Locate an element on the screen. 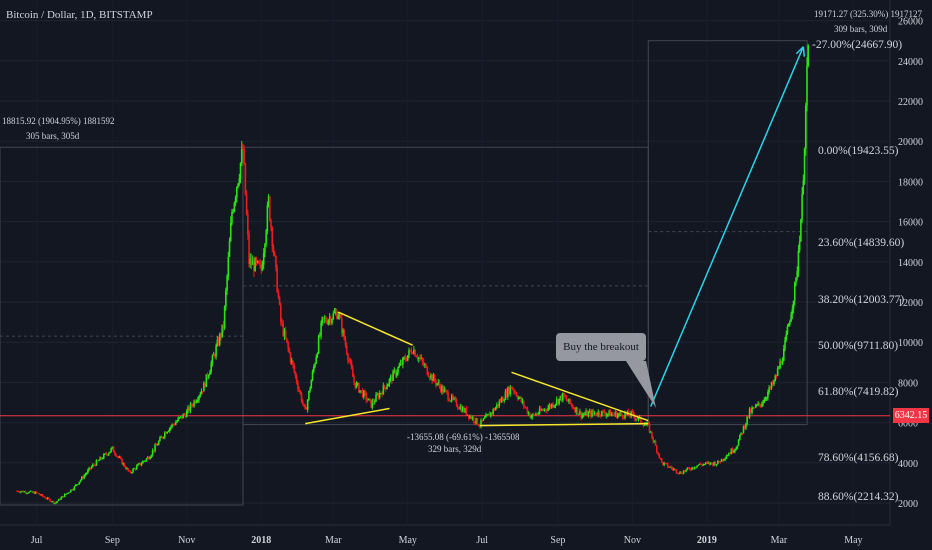 This screenshot has height=550, width=932. projection-arrow-head is located at coordinates (800, 51).